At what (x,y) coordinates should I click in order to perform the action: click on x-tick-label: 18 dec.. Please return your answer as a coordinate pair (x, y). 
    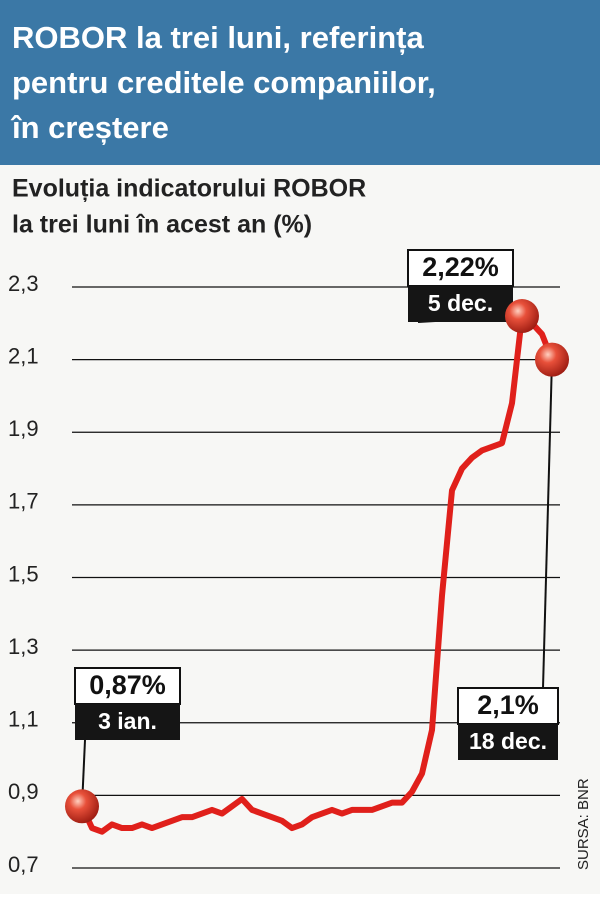
    Looking at the image, I should click on (508, 741).